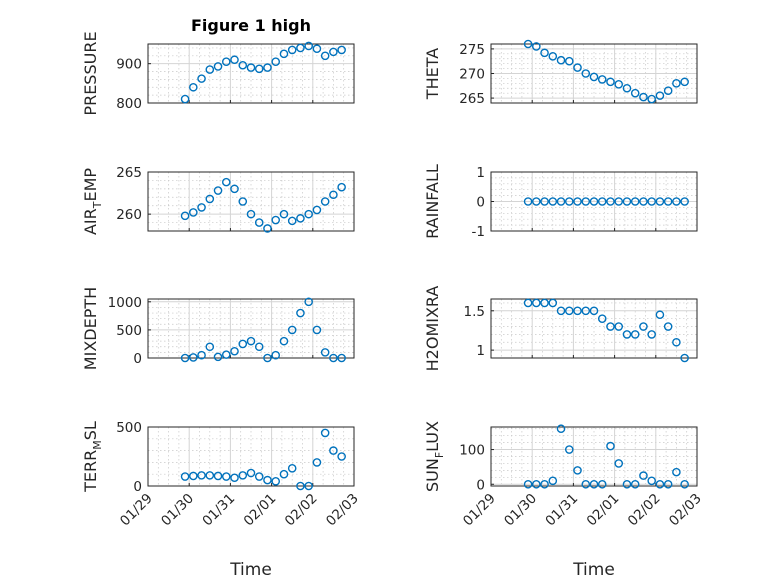 The image size is (778, 583). Describe the element at coordinates (92, 201) in the screenshot. I see `y-axis-label: AIRTEMP` at that location.